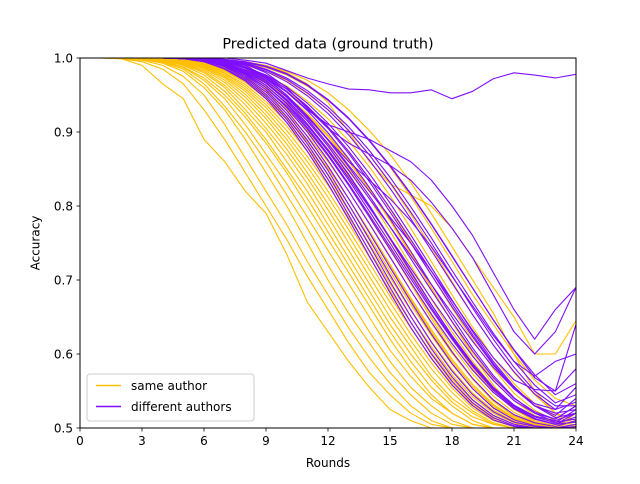 The image size is (640, 484). Describe the element at coordinates (169, 386) in the screenshot. I see `legend-label-same-author: same author` at that location.